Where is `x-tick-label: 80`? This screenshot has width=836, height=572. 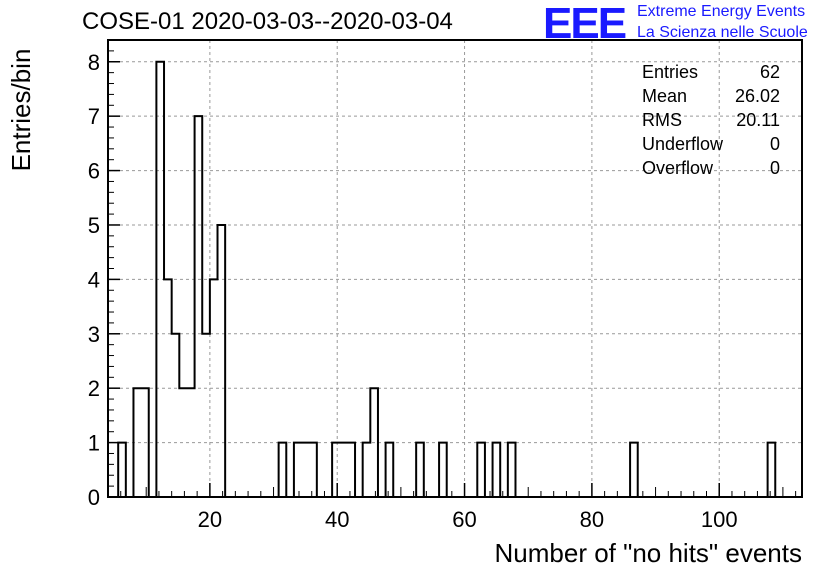 x-tick-label: 80 is located at coordinates (592, 519).